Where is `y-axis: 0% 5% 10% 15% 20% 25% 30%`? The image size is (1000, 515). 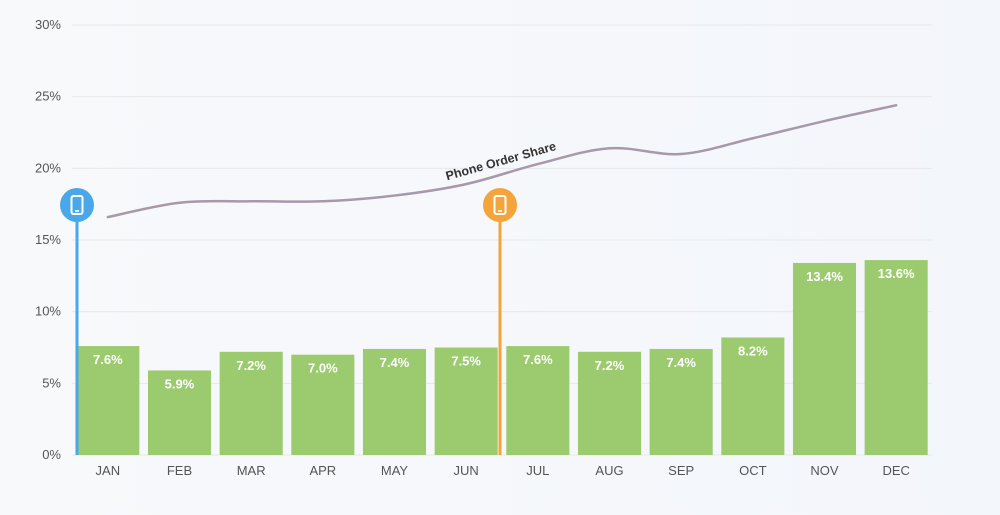 y-axis: 0% 5% 10% 15% 20% 25% 30% is located at coordinates (48, 239).